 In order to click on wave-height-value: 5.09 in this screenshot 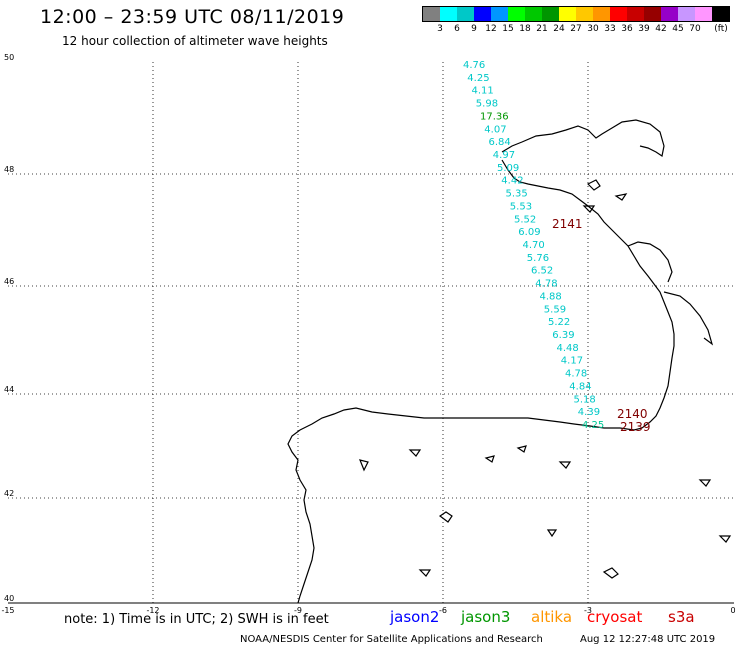, I will do `click(508, 168)`.